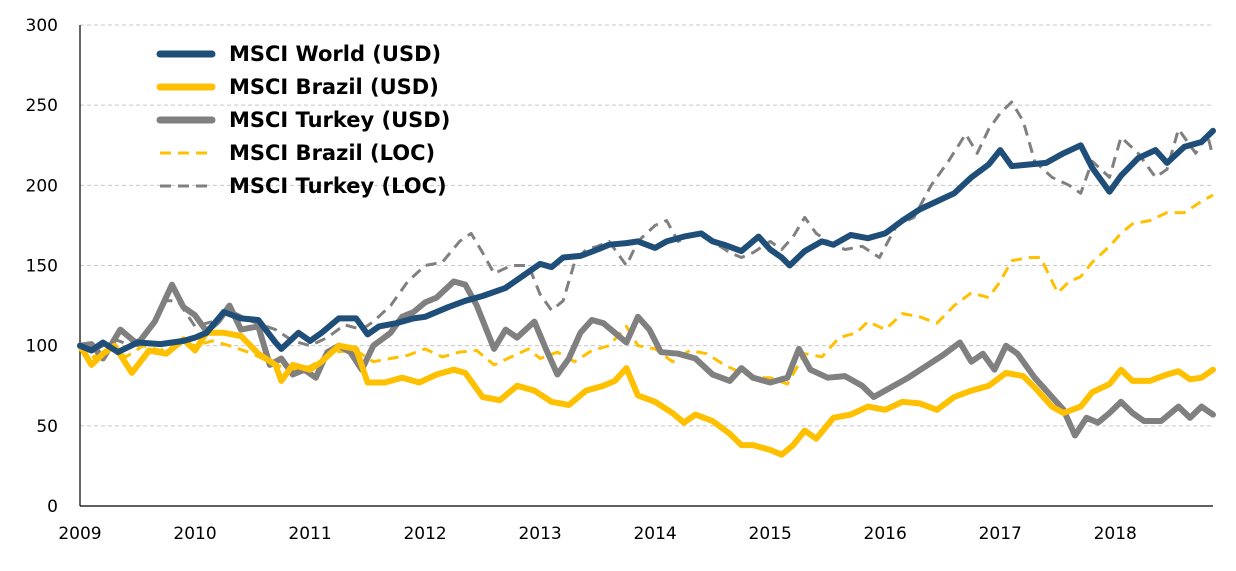 The height and width of the screenshot is (571, 1236). I want to click on x-tick-label: 2016, so click(885, 534).